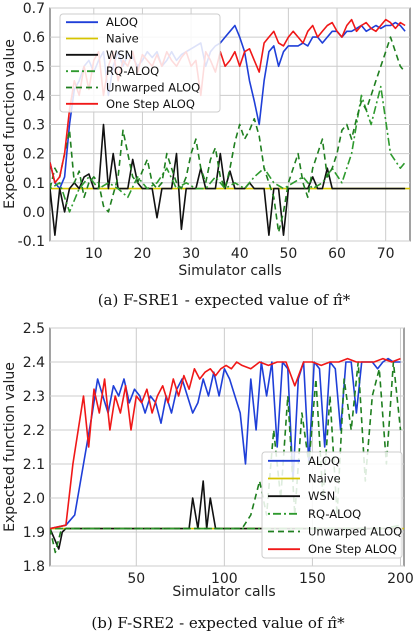 The image size is (416, 637). What do you see at coordinates (34, 67) in the screenshot?
I see `chart-a-ytick-label: 0.5` at bounding box center [34, 67].